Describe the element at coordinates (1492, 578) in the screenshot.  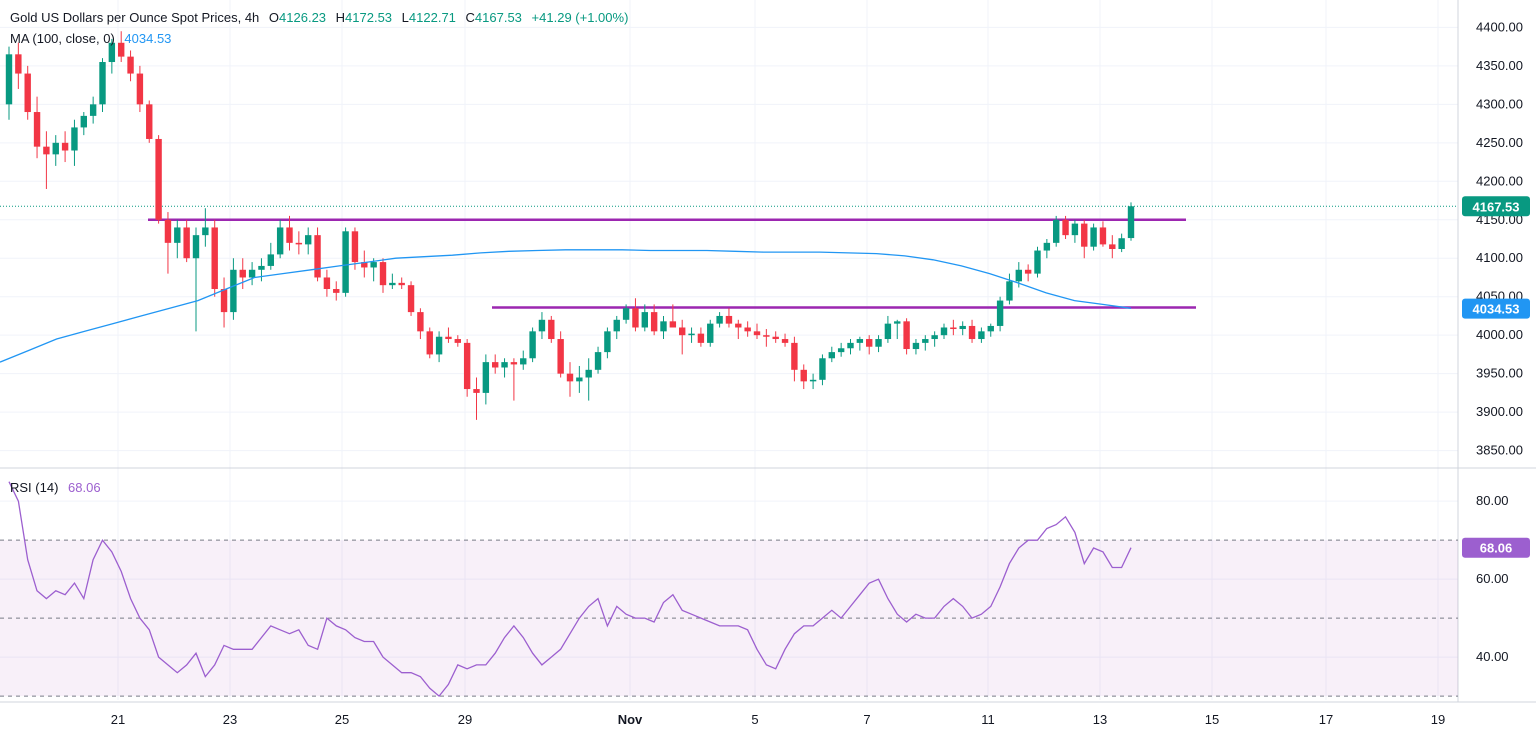
I see `rsi-tick-label: 60.00` at that location.